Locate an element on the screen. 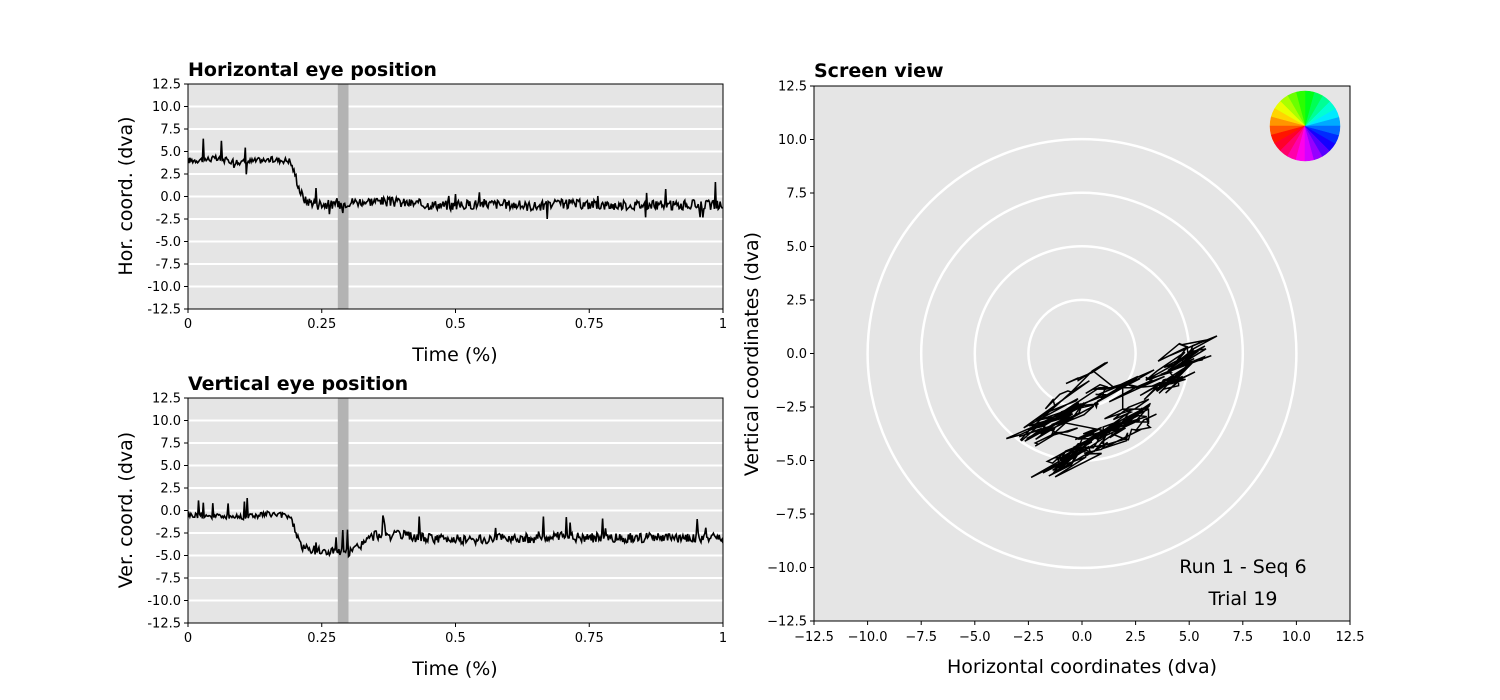 The height and width of the screenshot is (700, 1500). vertical-plot-x-ticks: 0 0.25 0.5 0.75 1 is located at coordinates (455, 634).